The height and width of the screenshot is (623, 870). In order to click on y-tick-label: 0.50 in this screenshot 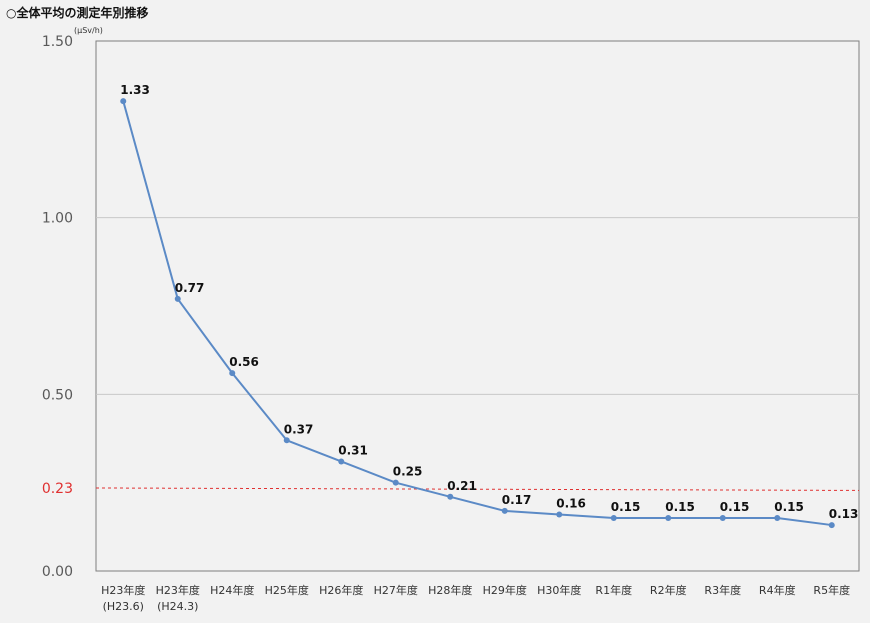, I will do `click(57, 395)`.